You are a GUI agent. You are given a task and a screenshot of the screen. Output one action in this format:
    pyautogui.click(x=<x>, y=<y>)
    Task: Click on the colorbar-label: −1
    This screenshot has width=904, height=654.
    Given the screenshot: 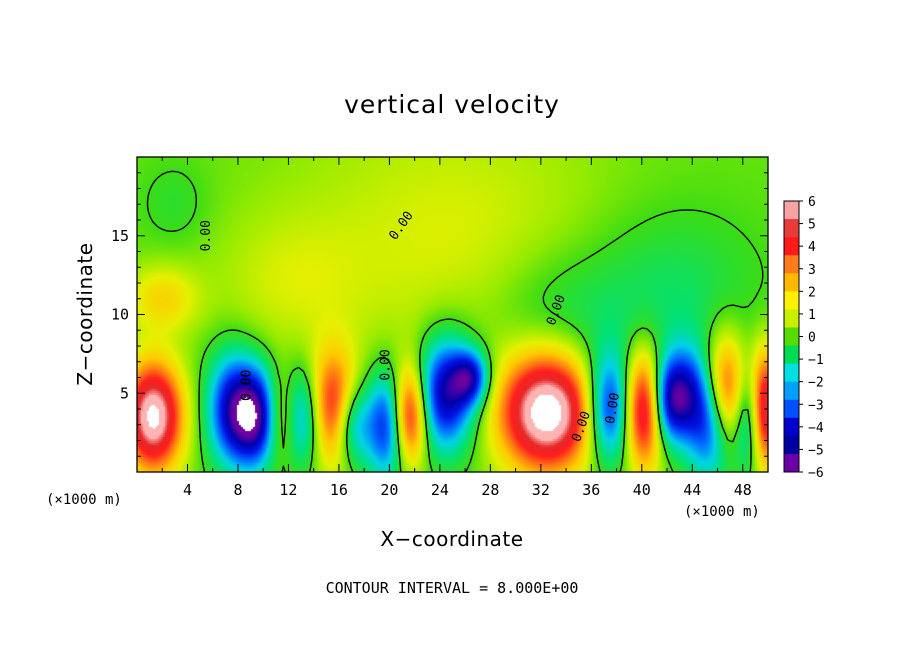 What is the action you would take?
    pyautogui.click(x=816, y=360)
    